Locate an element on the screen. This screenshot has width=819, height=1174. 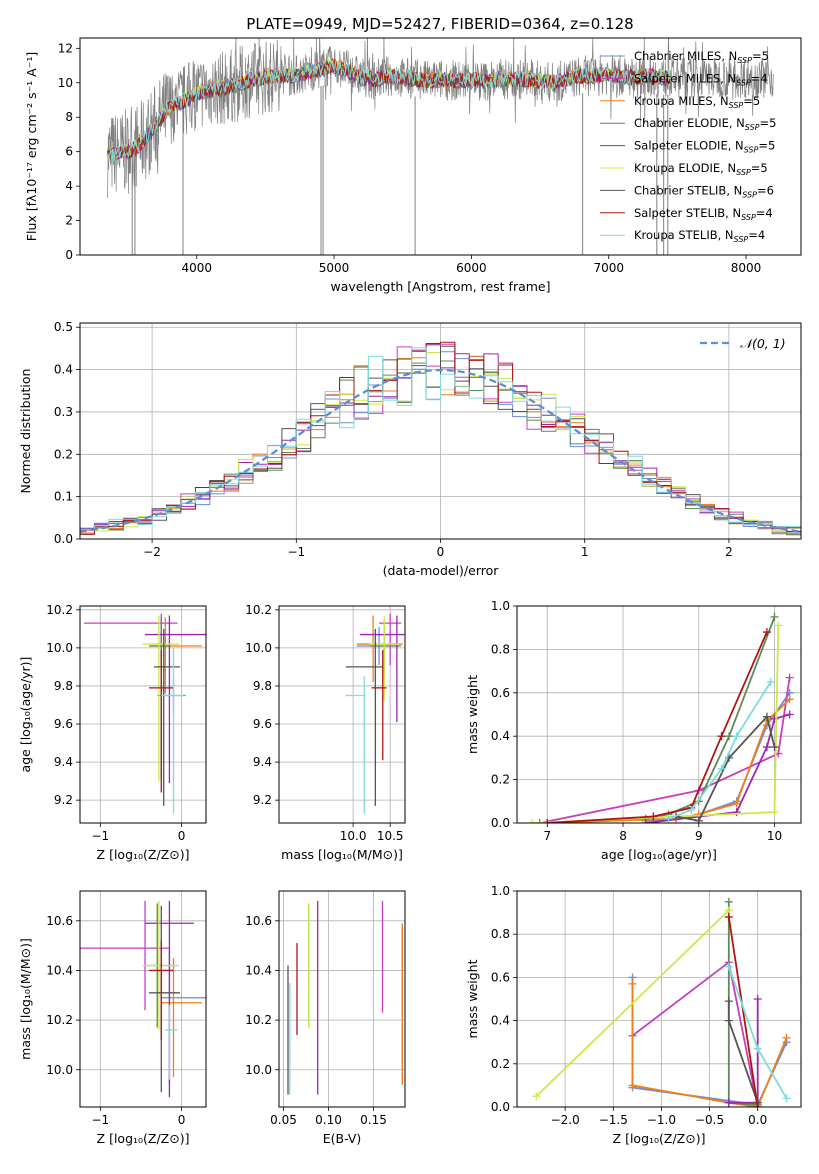
weight_vs_age-ylabel: mass weight is located at coordinates (472, 714).